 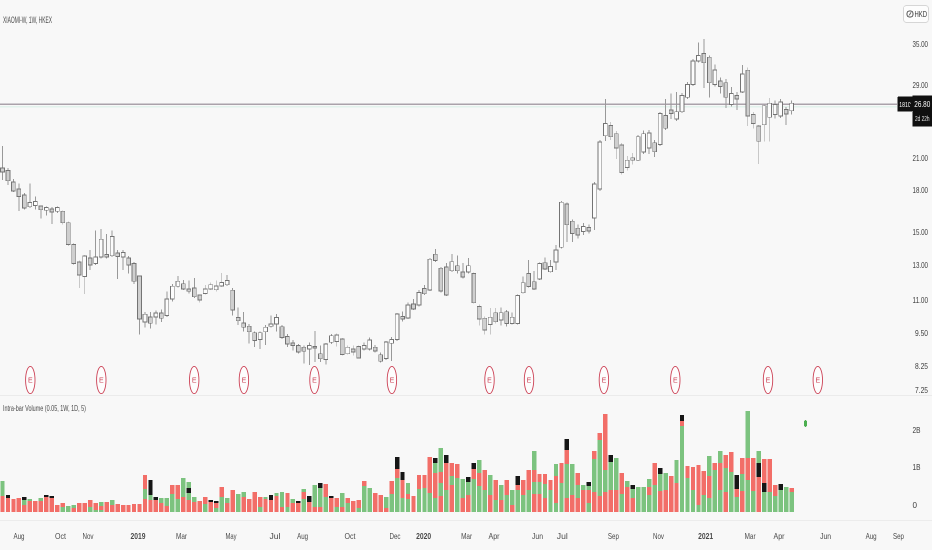 I want to click on svg-text: May, so click(x=232, y=536).